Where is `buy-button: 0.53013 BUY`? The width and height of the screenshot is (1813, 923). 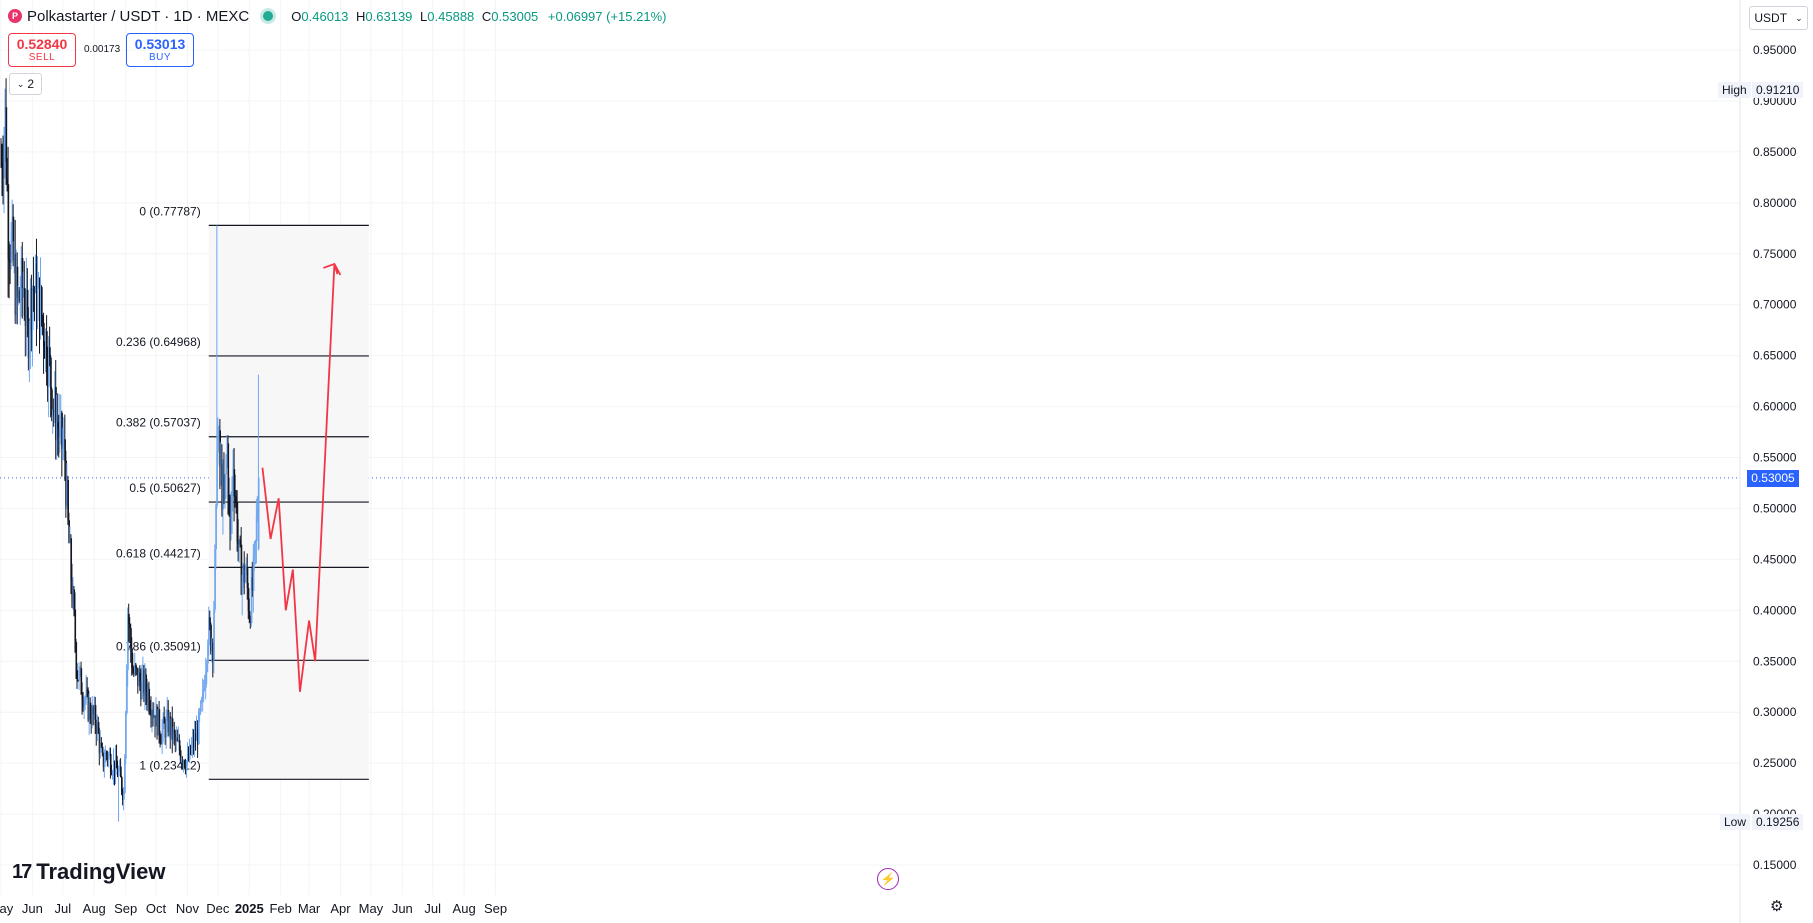
buy-button: 0.53013 BUY is located at coordinates (160, 50).